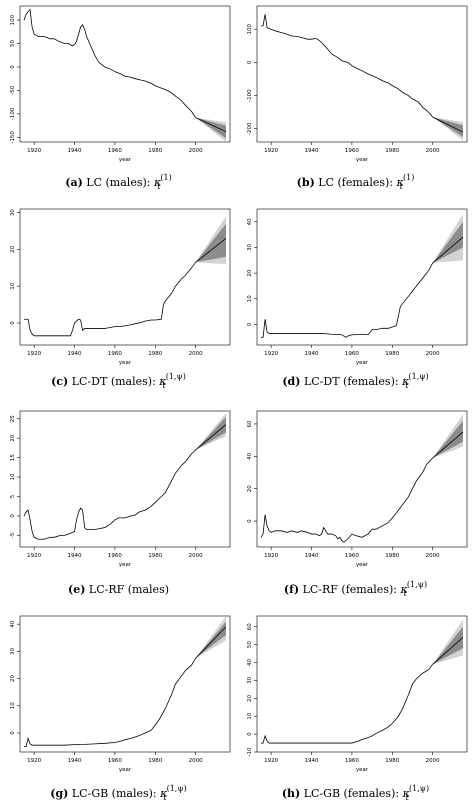  I want to click on caption-text: LC (males):, so click(118, 182).